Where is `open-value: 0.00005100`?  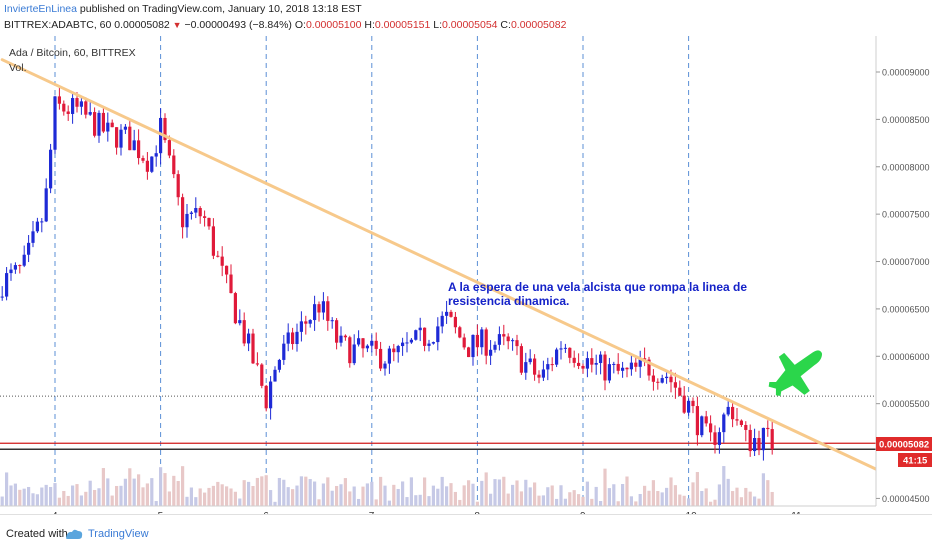
open-value: 0.00005100 is located at coordinates (333, 25).